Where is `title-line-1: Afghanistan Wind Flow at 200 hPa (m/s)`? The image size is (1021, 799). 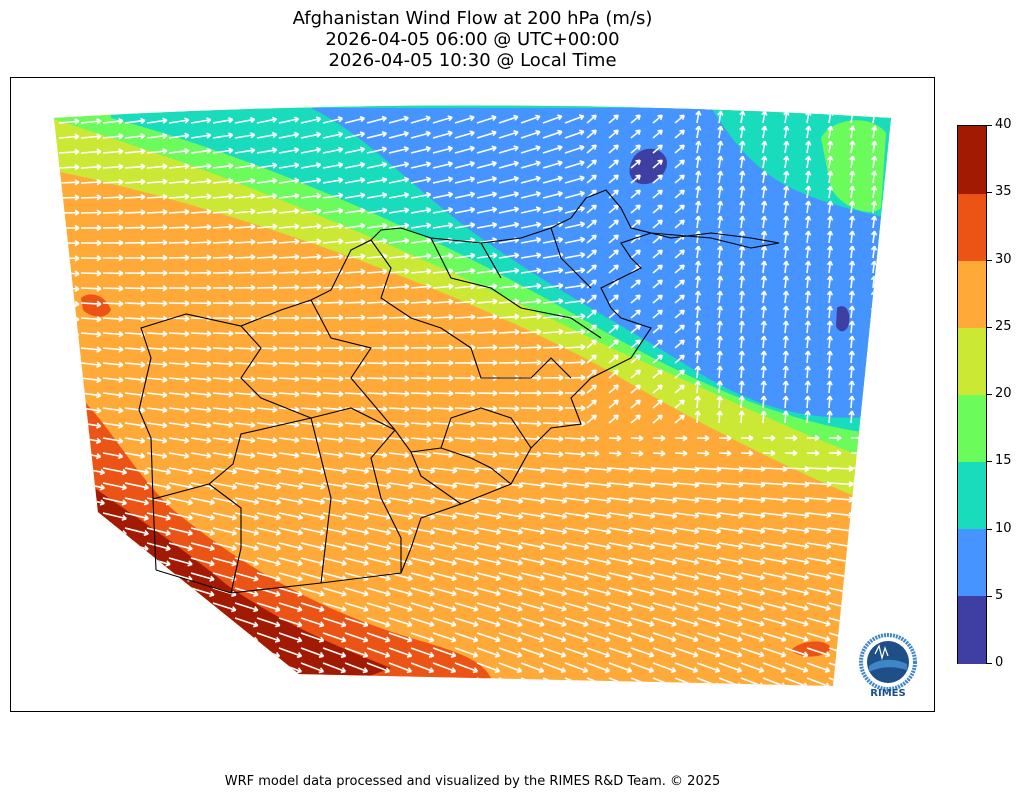
title-line-1: Afghanistan Wind Flow at 200 hPa (m/s) is located at coordinates (472, 18).